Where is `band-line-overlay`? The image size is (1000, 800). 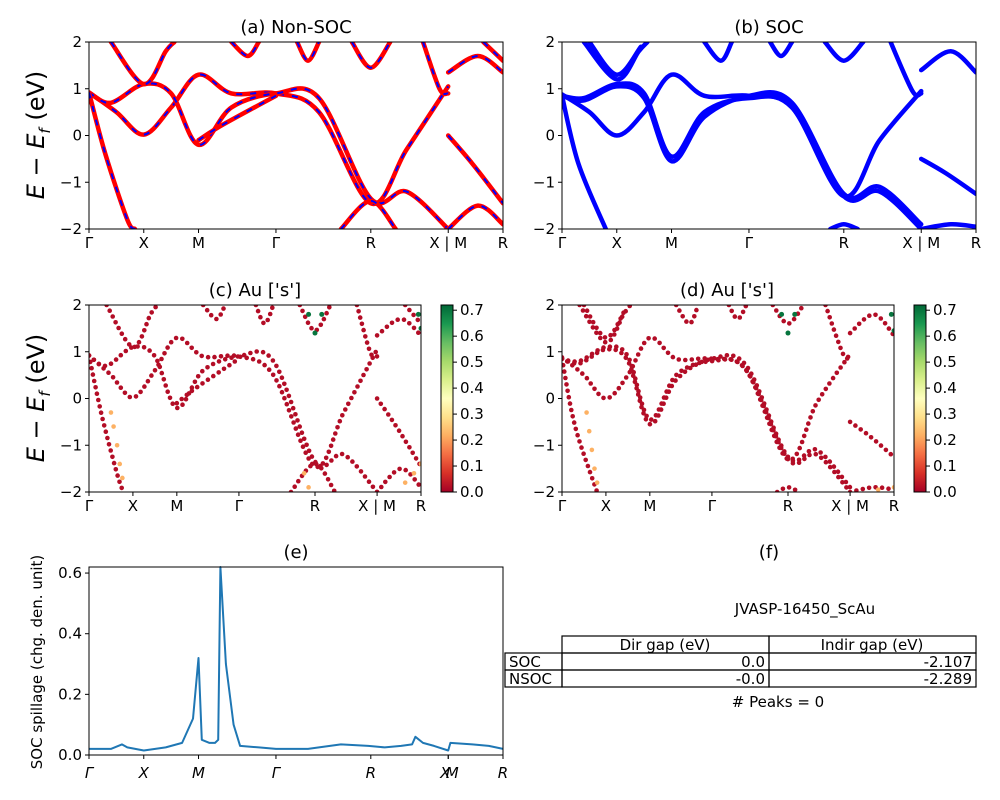
band-line-overlay is located at coordinates (269, 155).